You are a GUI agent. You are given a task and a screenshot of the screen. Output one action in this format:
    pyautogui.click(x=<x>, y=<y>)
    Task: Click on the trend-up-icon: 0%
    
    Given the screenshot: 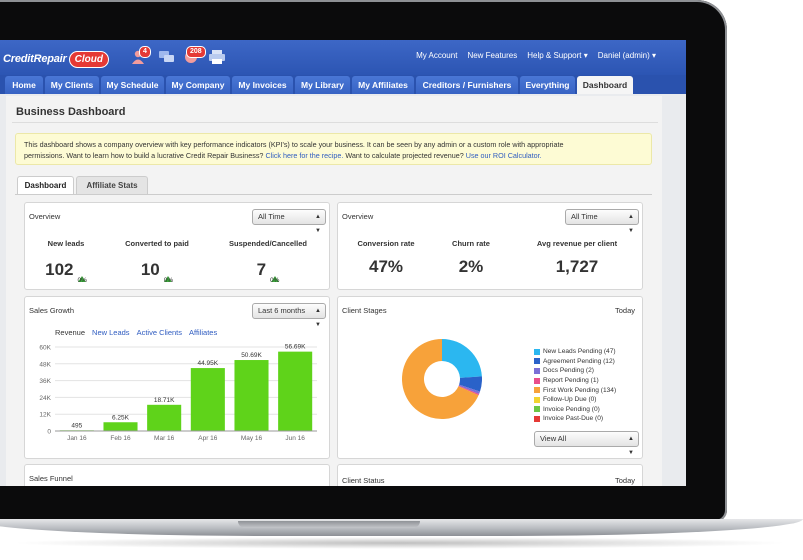 What is the action you would take?
    pyautogui.click(x=274, y=270)
    